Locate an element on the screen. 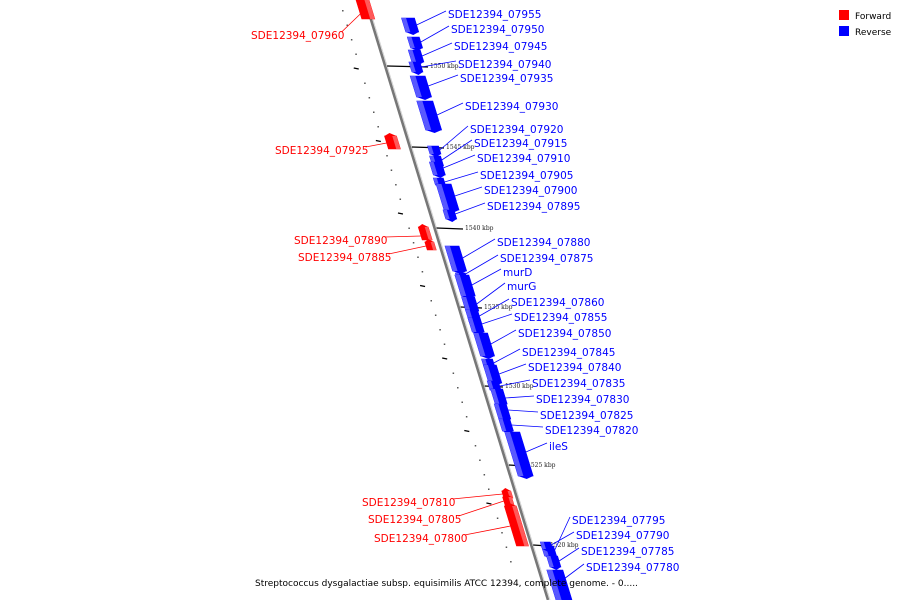 The width and height of the screenshot is (900, 600). legend-reverse-label: Reverse is located at coordinates (873, 33).